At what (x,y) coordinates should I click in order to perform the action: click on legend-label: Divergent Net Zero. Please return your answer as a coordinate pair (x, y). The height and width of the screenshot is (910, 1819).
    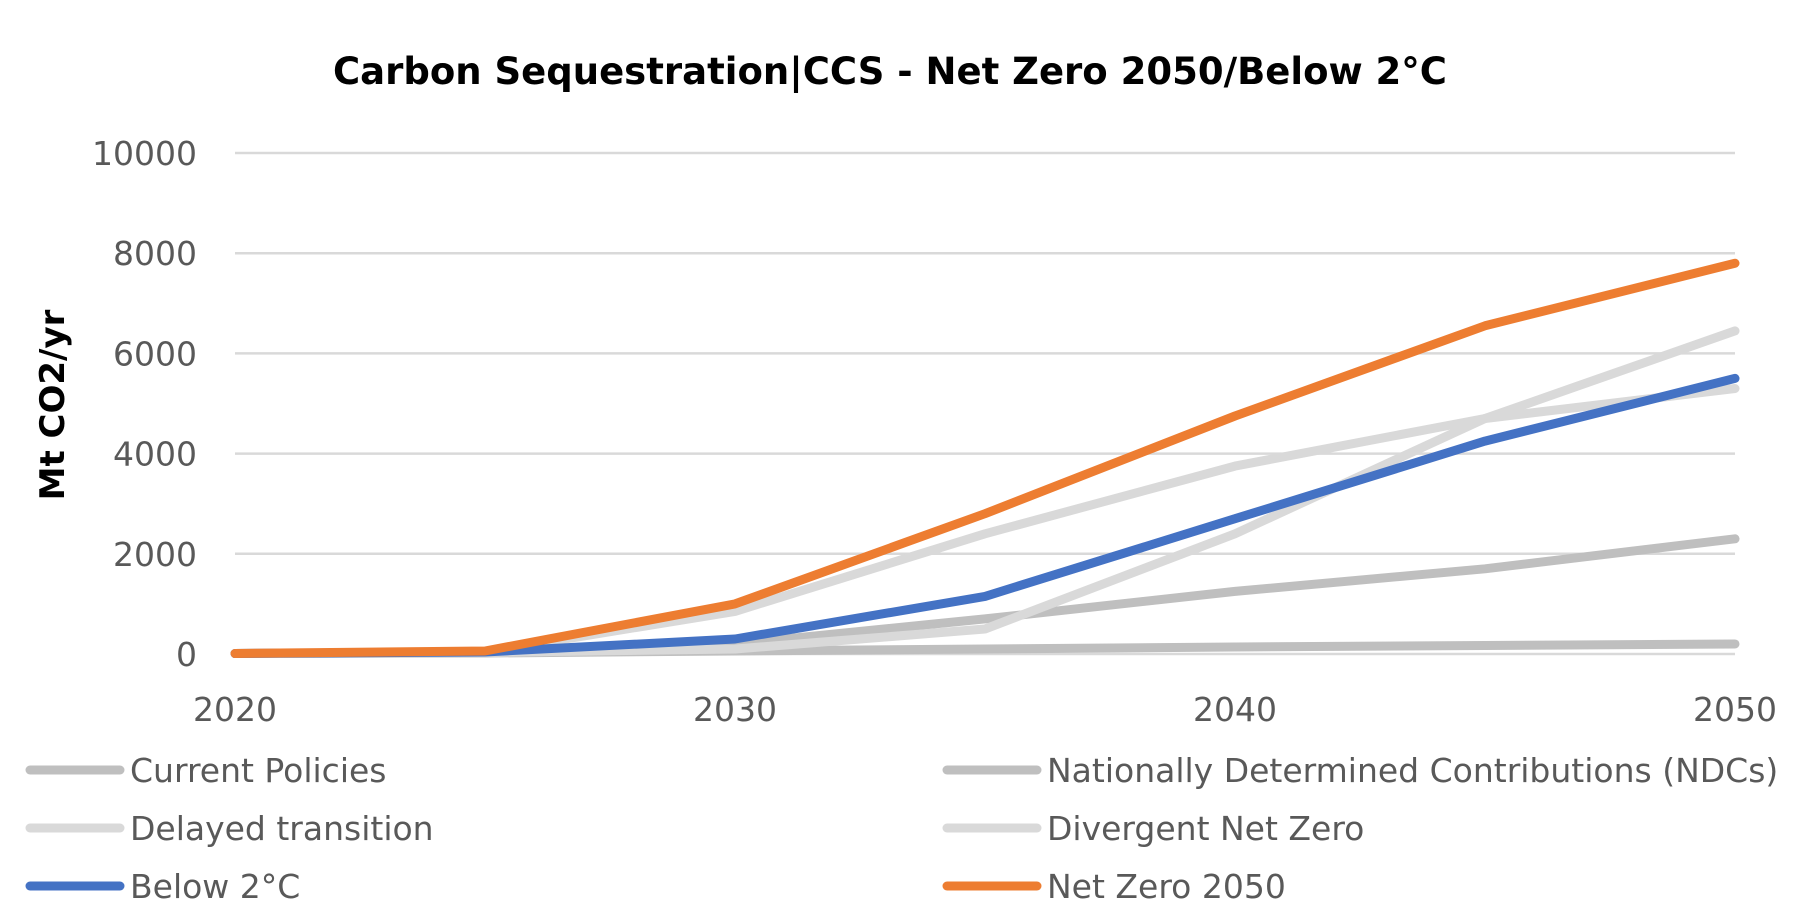
    Looking at the image, I should click on (1205, 828).